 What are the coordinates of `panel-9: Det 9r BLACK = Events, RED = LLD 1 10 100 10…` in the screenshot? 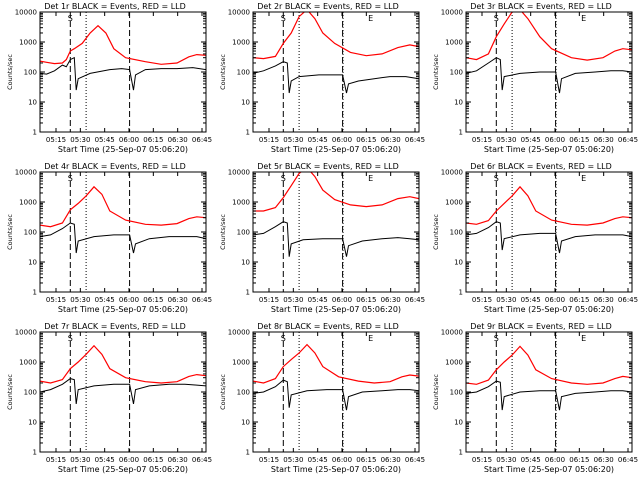 It's located at (535, 398).